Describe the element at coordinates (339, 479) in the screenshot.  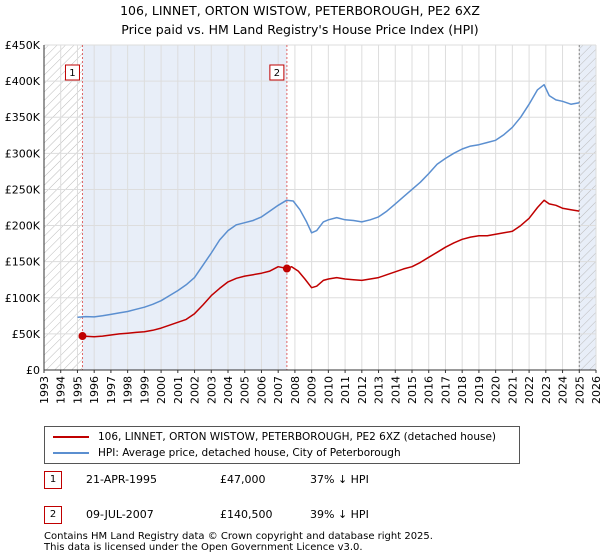
I see `sale-hpi-diff: 37% ↓ HPI` at that location.